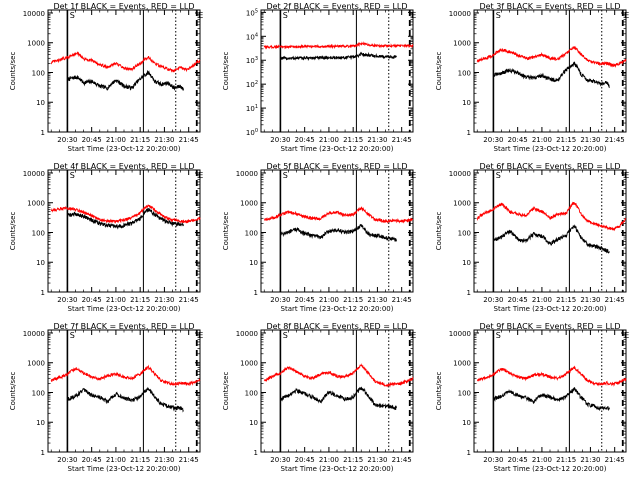 The height and width of the screenshot is (480, 640). I want to click on panel-title: Det 6f BLACK = Events, RED = LLD, so click(549, 166).